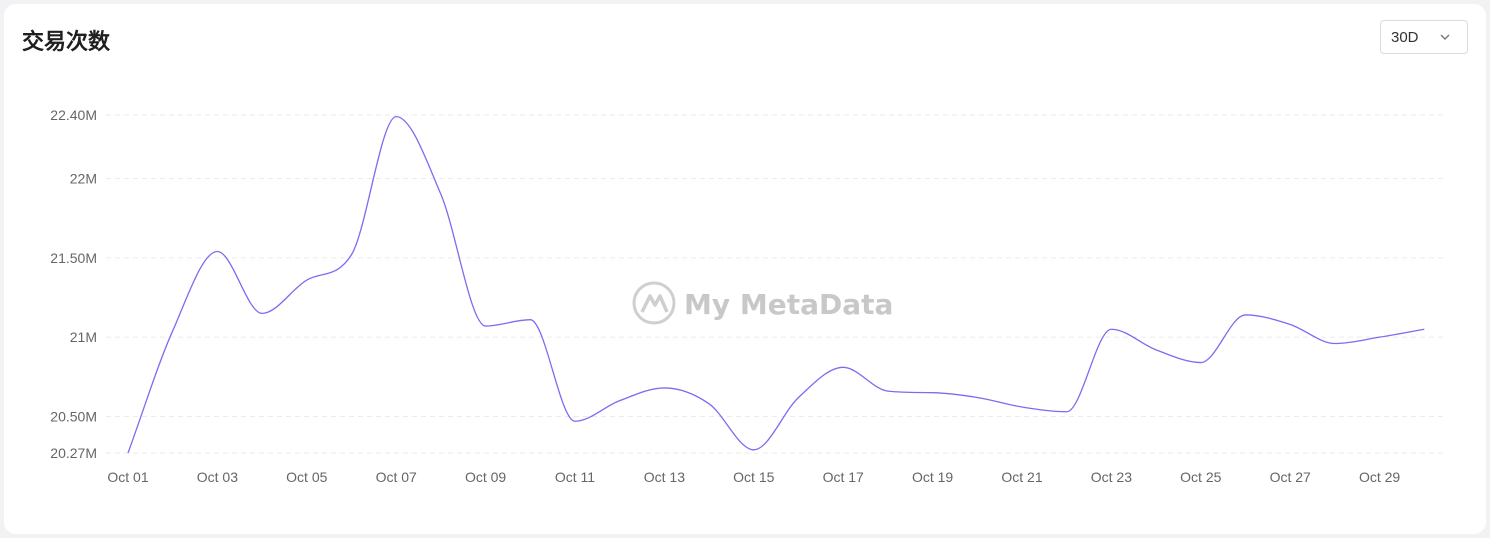  Describe the element at coordinates (306, 477) in the screenshot. I see `x-tick-label: Oct 05` at that location.